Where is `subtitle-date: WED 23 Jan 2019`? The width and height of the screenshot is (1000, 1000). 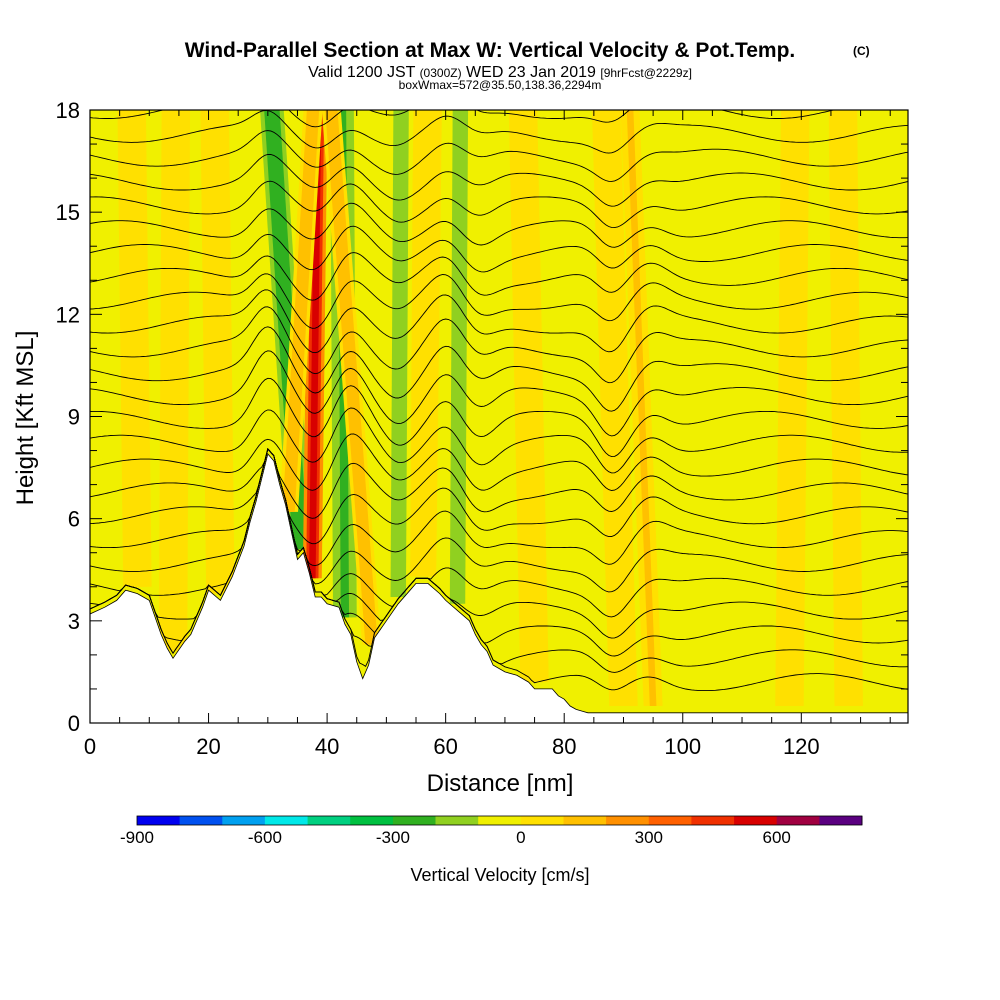
subtitle-date: WED 23 Jan 2019 is located at coordinates (531, 72).